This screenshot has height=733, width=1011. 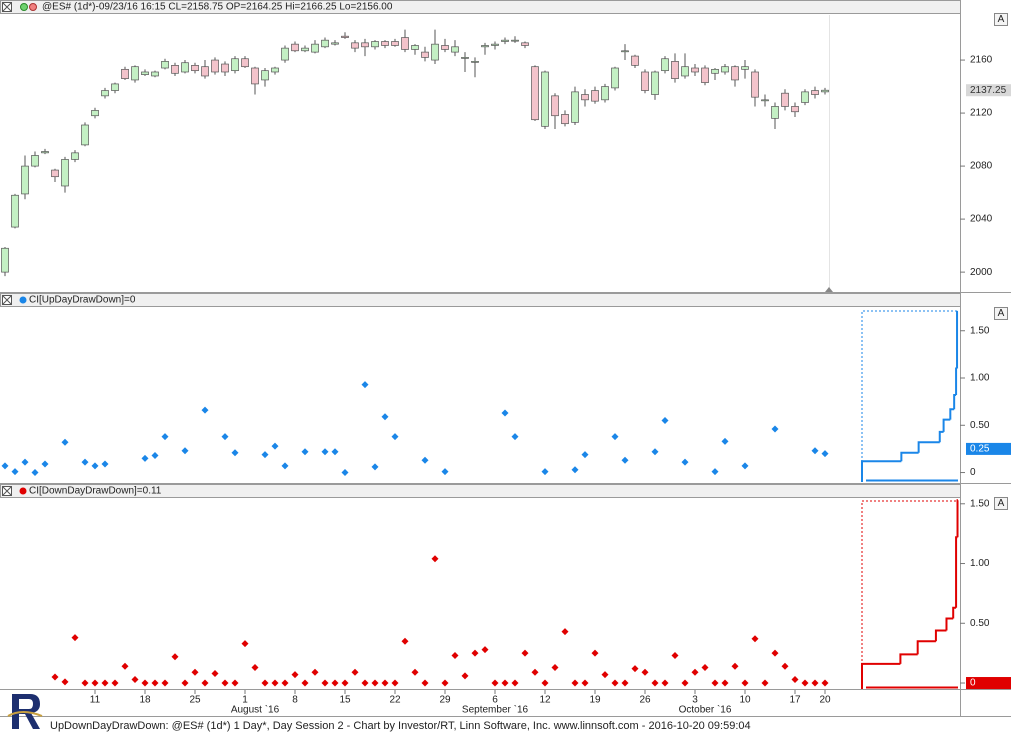 What do you see at coordinates (981, 166) in the screenshot?
I see `y-tick-label: 2080` at bounding box center [981, 166].